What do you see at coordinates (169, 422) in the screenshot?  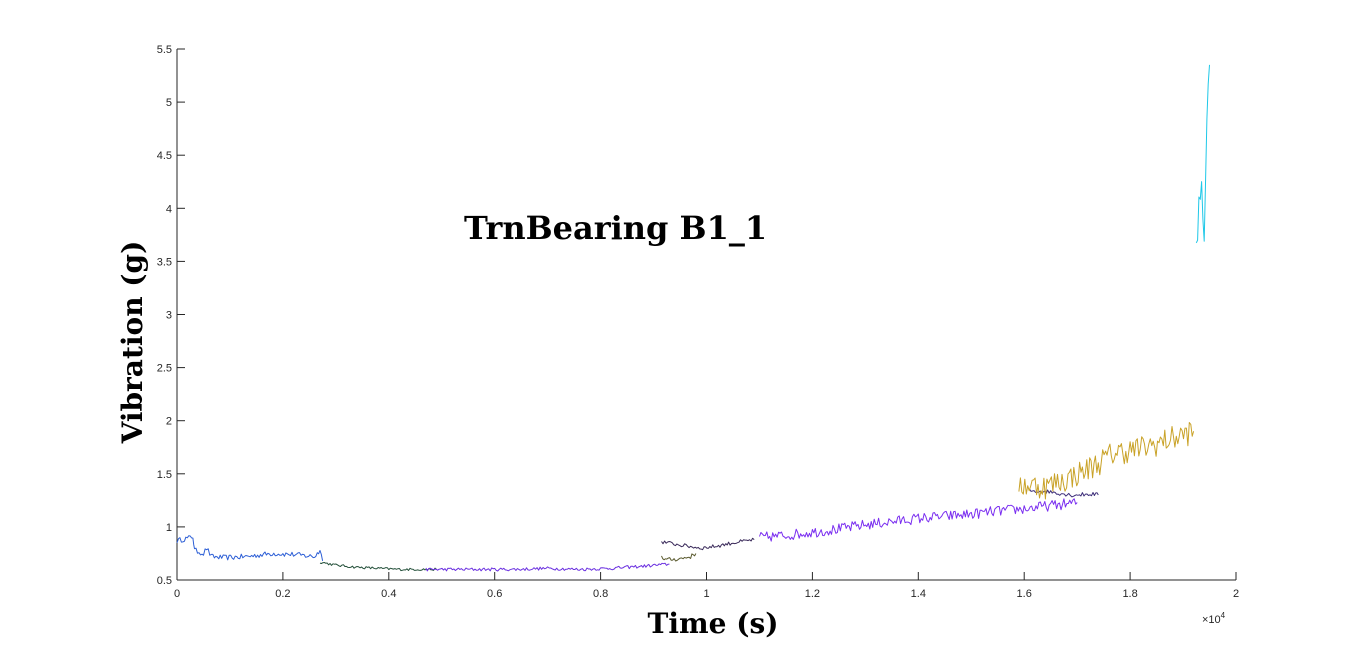 I see `y-tick-label: 2` at bounding box center [169, 422].